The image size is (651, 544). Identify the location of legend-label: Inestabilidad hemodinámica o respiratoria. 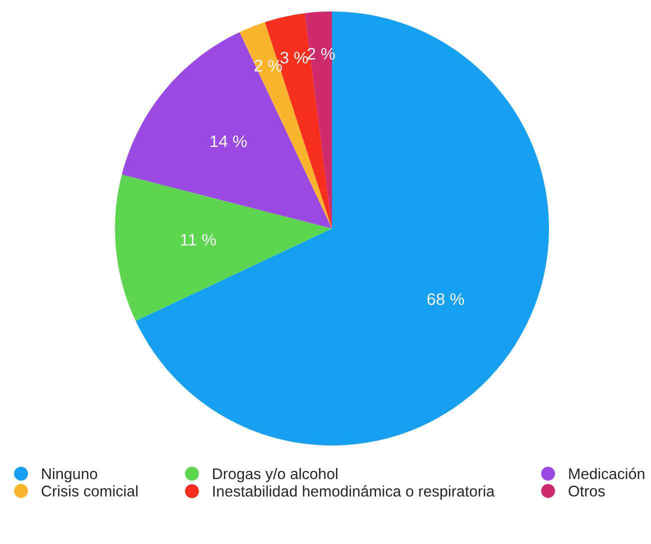
(354, 492).